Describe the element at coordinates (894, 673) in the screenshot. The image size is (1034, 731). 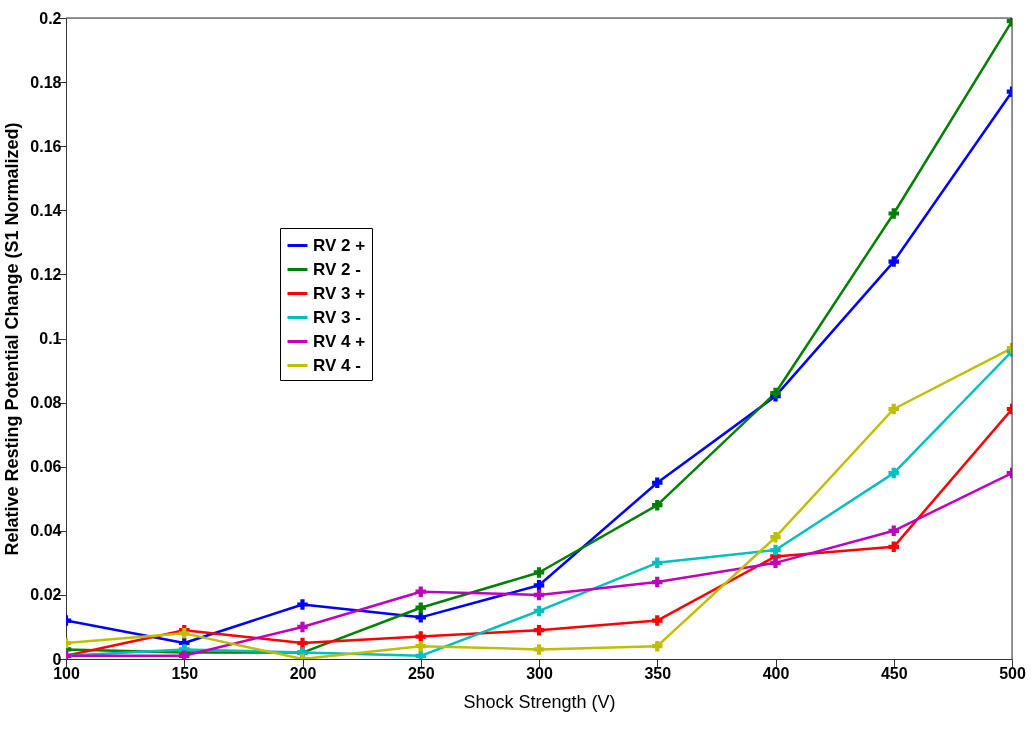
I see `x-tick-label: 450` at that location.